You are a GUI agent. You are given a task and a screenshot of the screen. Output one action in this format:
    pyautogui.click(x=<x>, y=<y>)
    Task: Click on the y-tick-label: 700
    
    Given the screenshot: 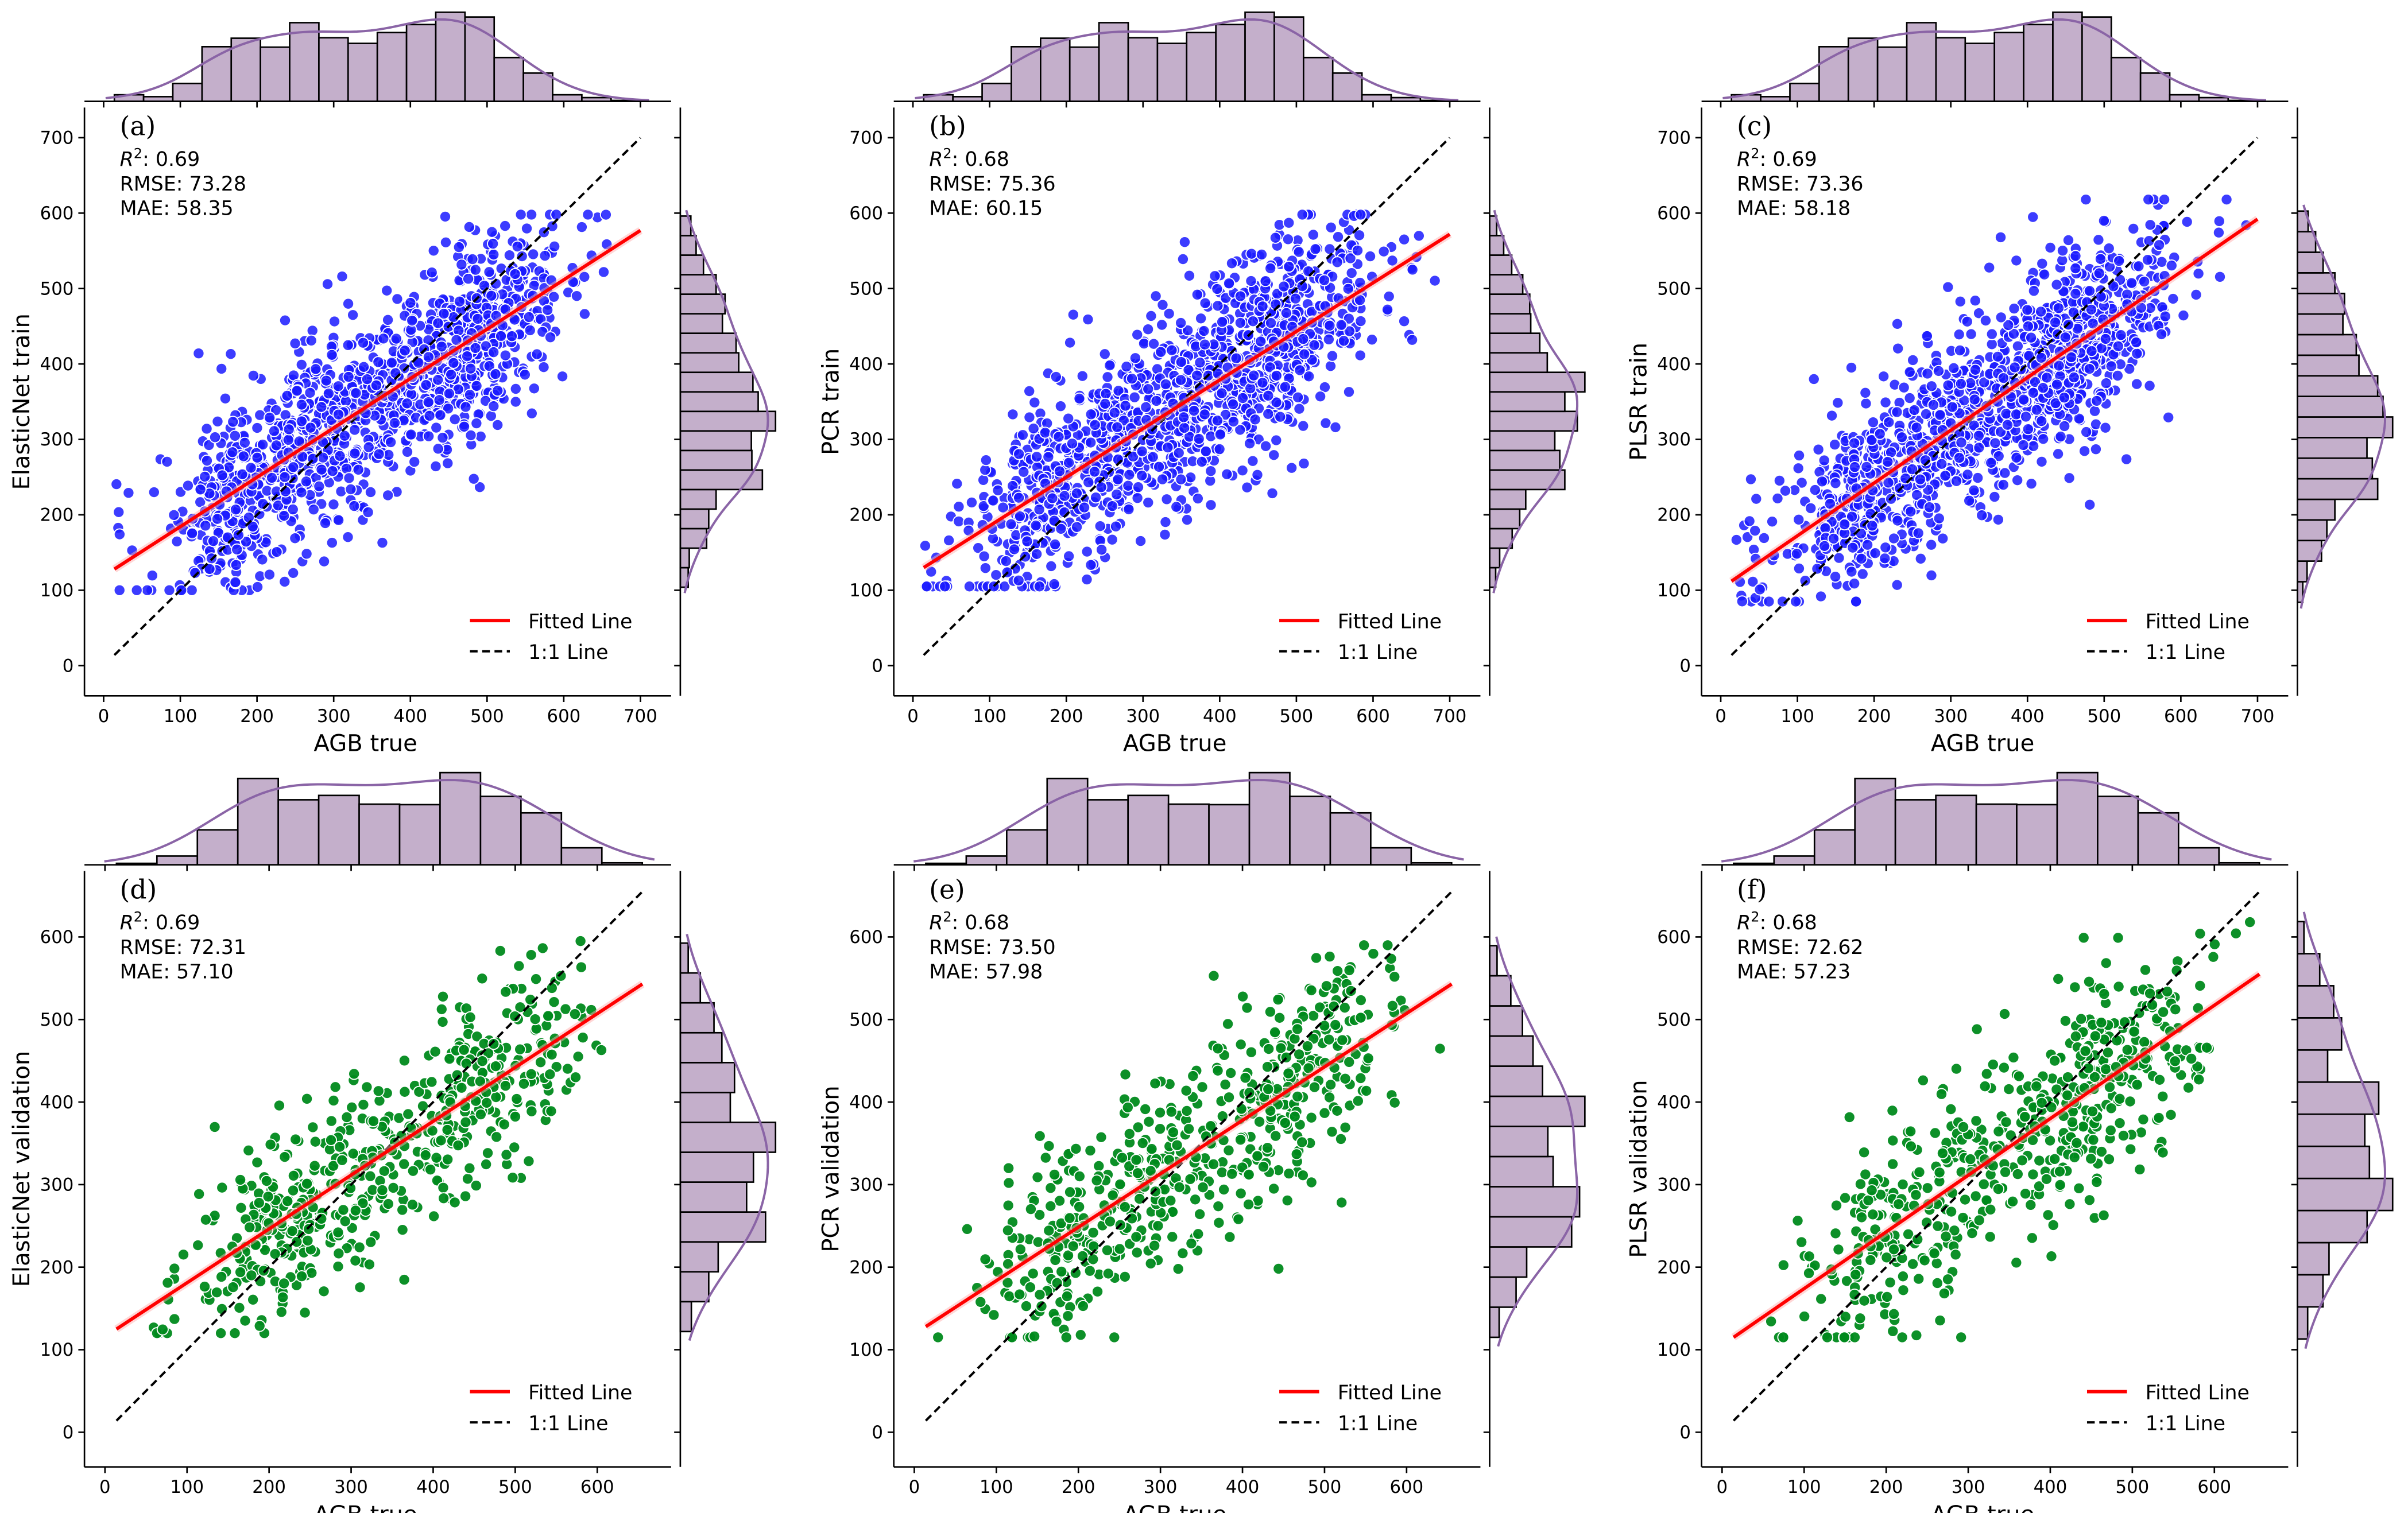 What is the action you would take?
    pyautogui.click(x=1674, y=138)
    